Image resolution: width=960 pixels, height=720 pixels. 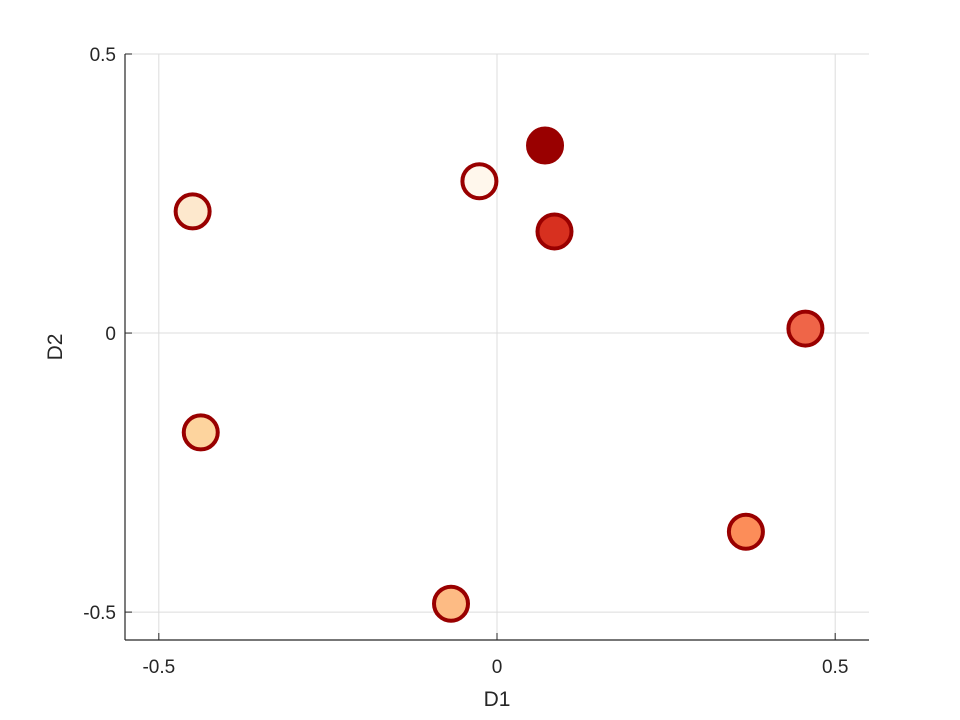 I want to click on y-axis-label: D2, so click(x=55, y=347).